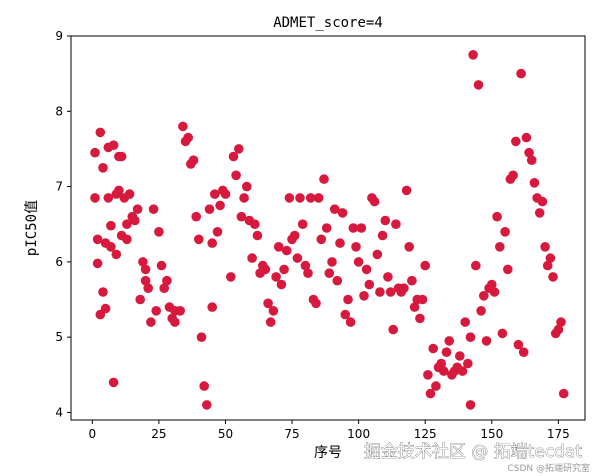 Image resolution: width=596 pixels, height=476 pixels. I want to click on chart-title: ADMET_score=4, so click(328, 23).